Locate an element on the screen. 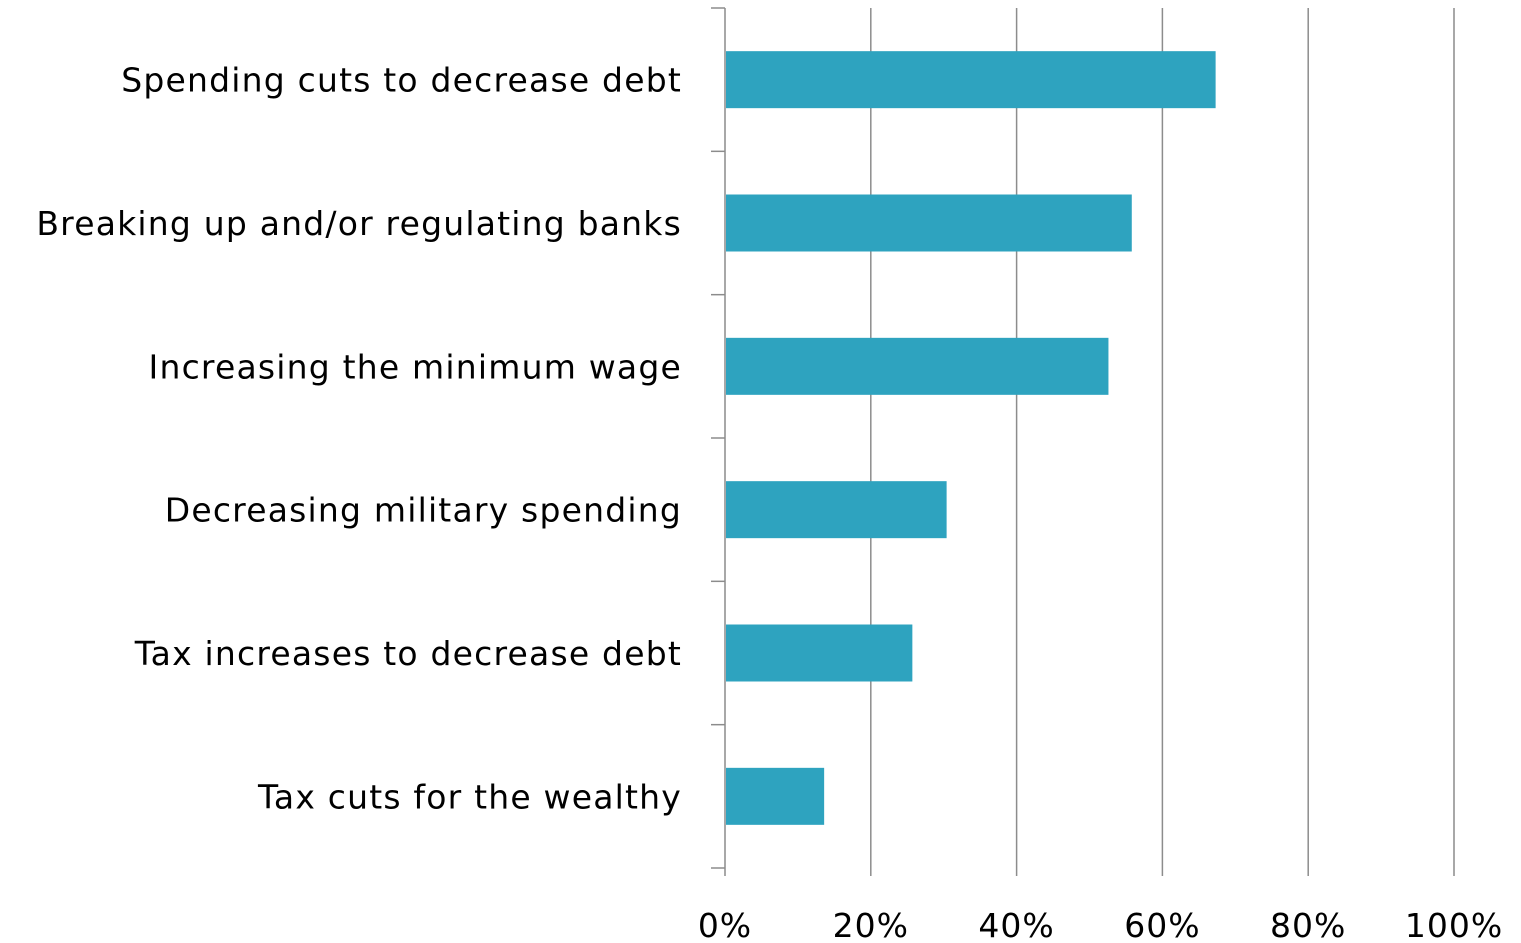 The width and height of the screenshot is (1521, 943). category-label: Spending cuts to decrease debt is located at coordinates (401, 80).